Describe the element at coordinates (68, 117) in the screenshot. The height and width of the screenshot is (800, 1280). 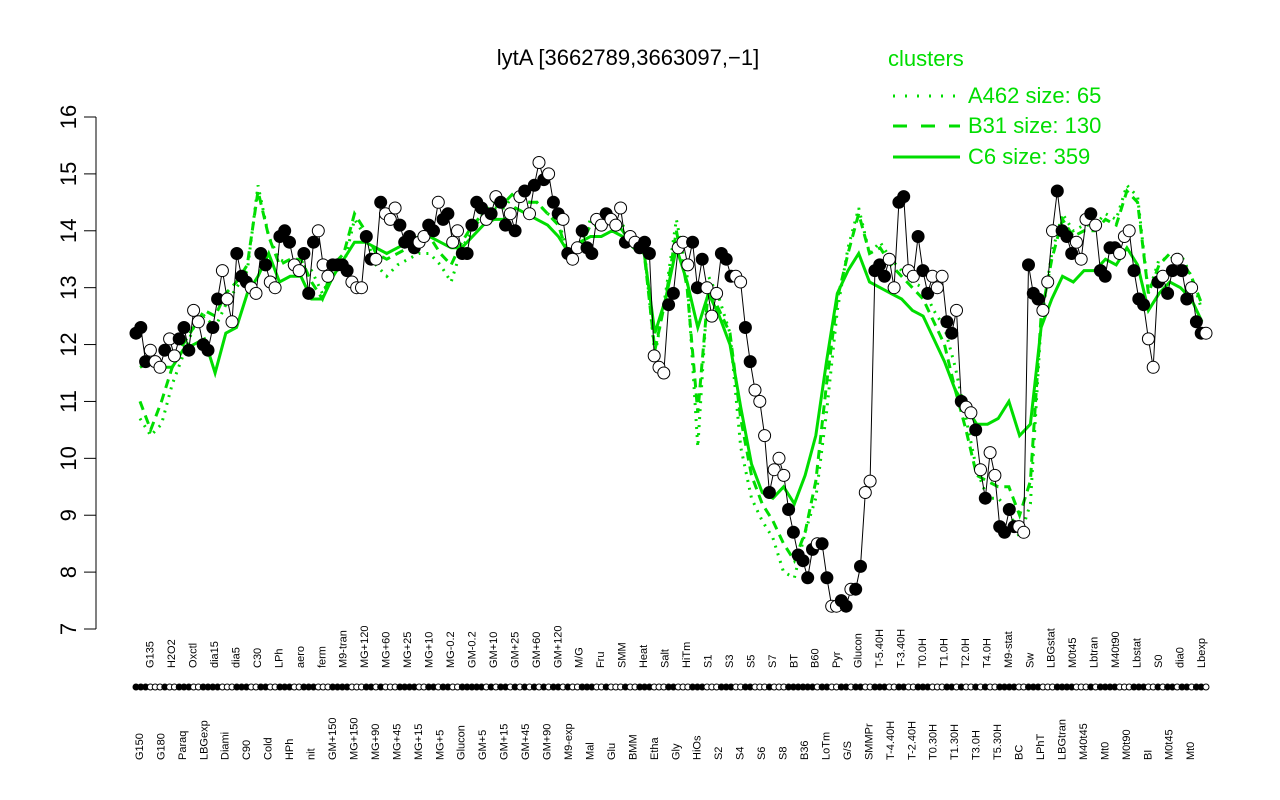
I see `y-tick-label: 16` at that location.